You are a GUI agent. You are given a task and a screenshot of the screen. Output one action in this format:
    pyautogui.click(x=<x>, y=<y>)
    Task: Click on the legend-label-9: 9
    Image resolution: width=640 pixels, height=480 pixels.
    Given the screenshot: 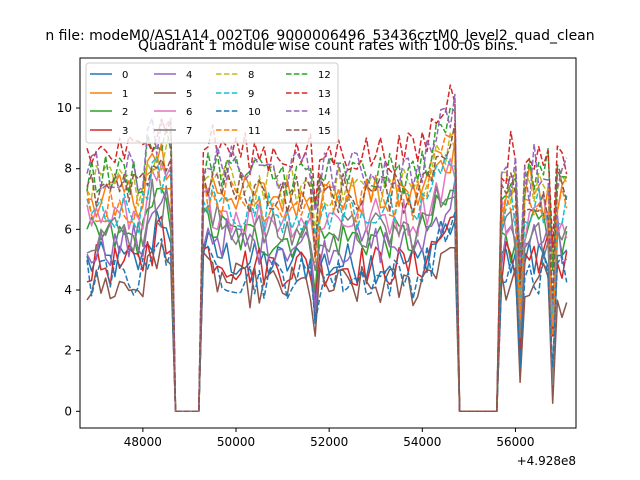 What is the action you would take?
    pyautogui.click(x=251, y=94)
    